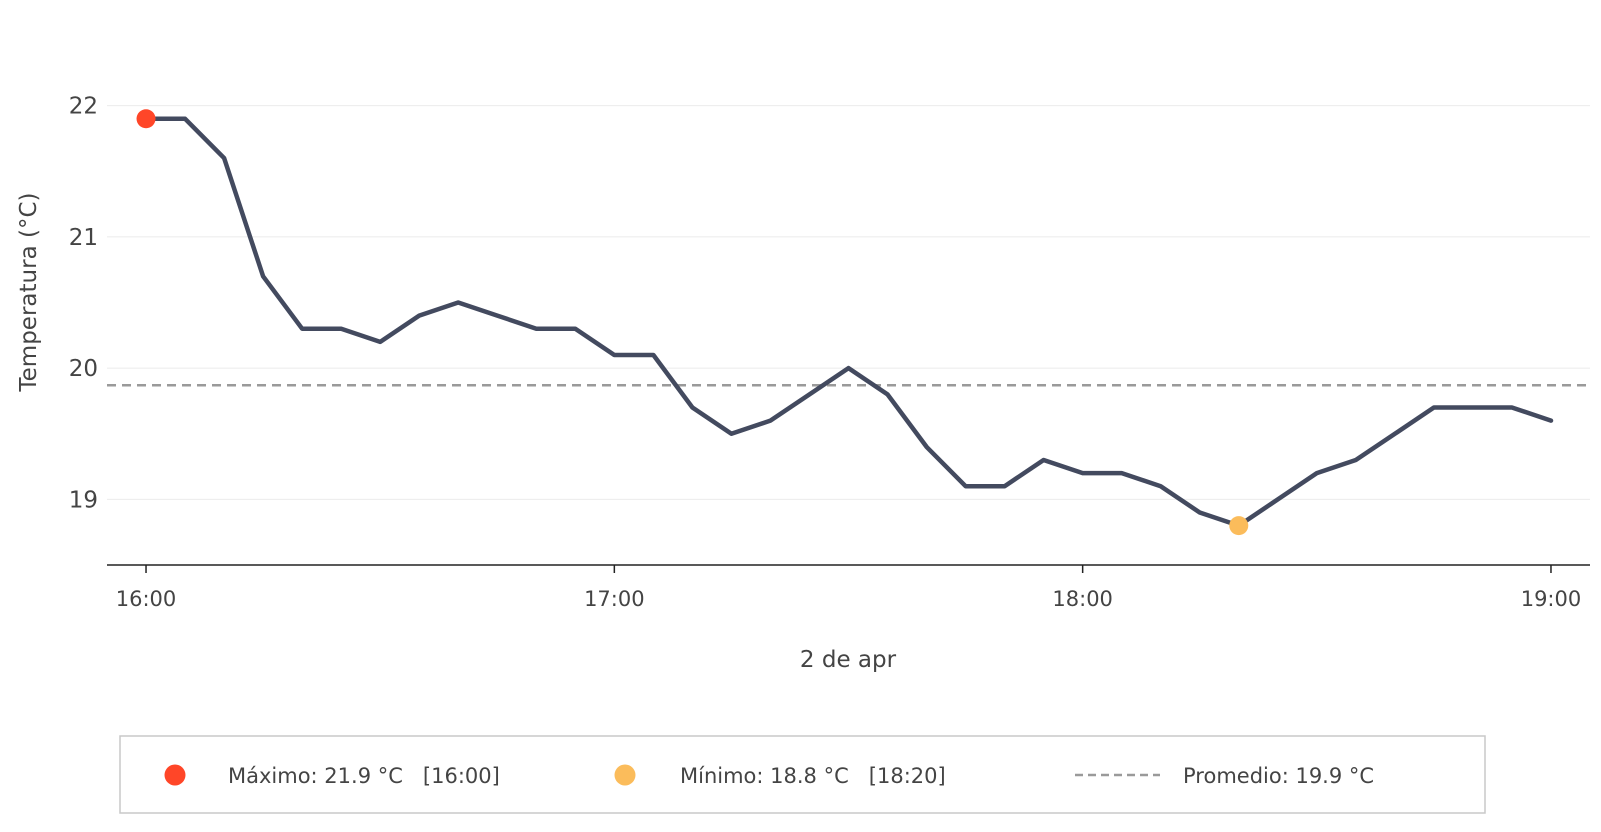 The width and height of the screenshot is (1601, 832). What do you see at coordinates (1239, 526) in the screenshot?
I see `min-point-marker` at bounding box center [1239, 526].